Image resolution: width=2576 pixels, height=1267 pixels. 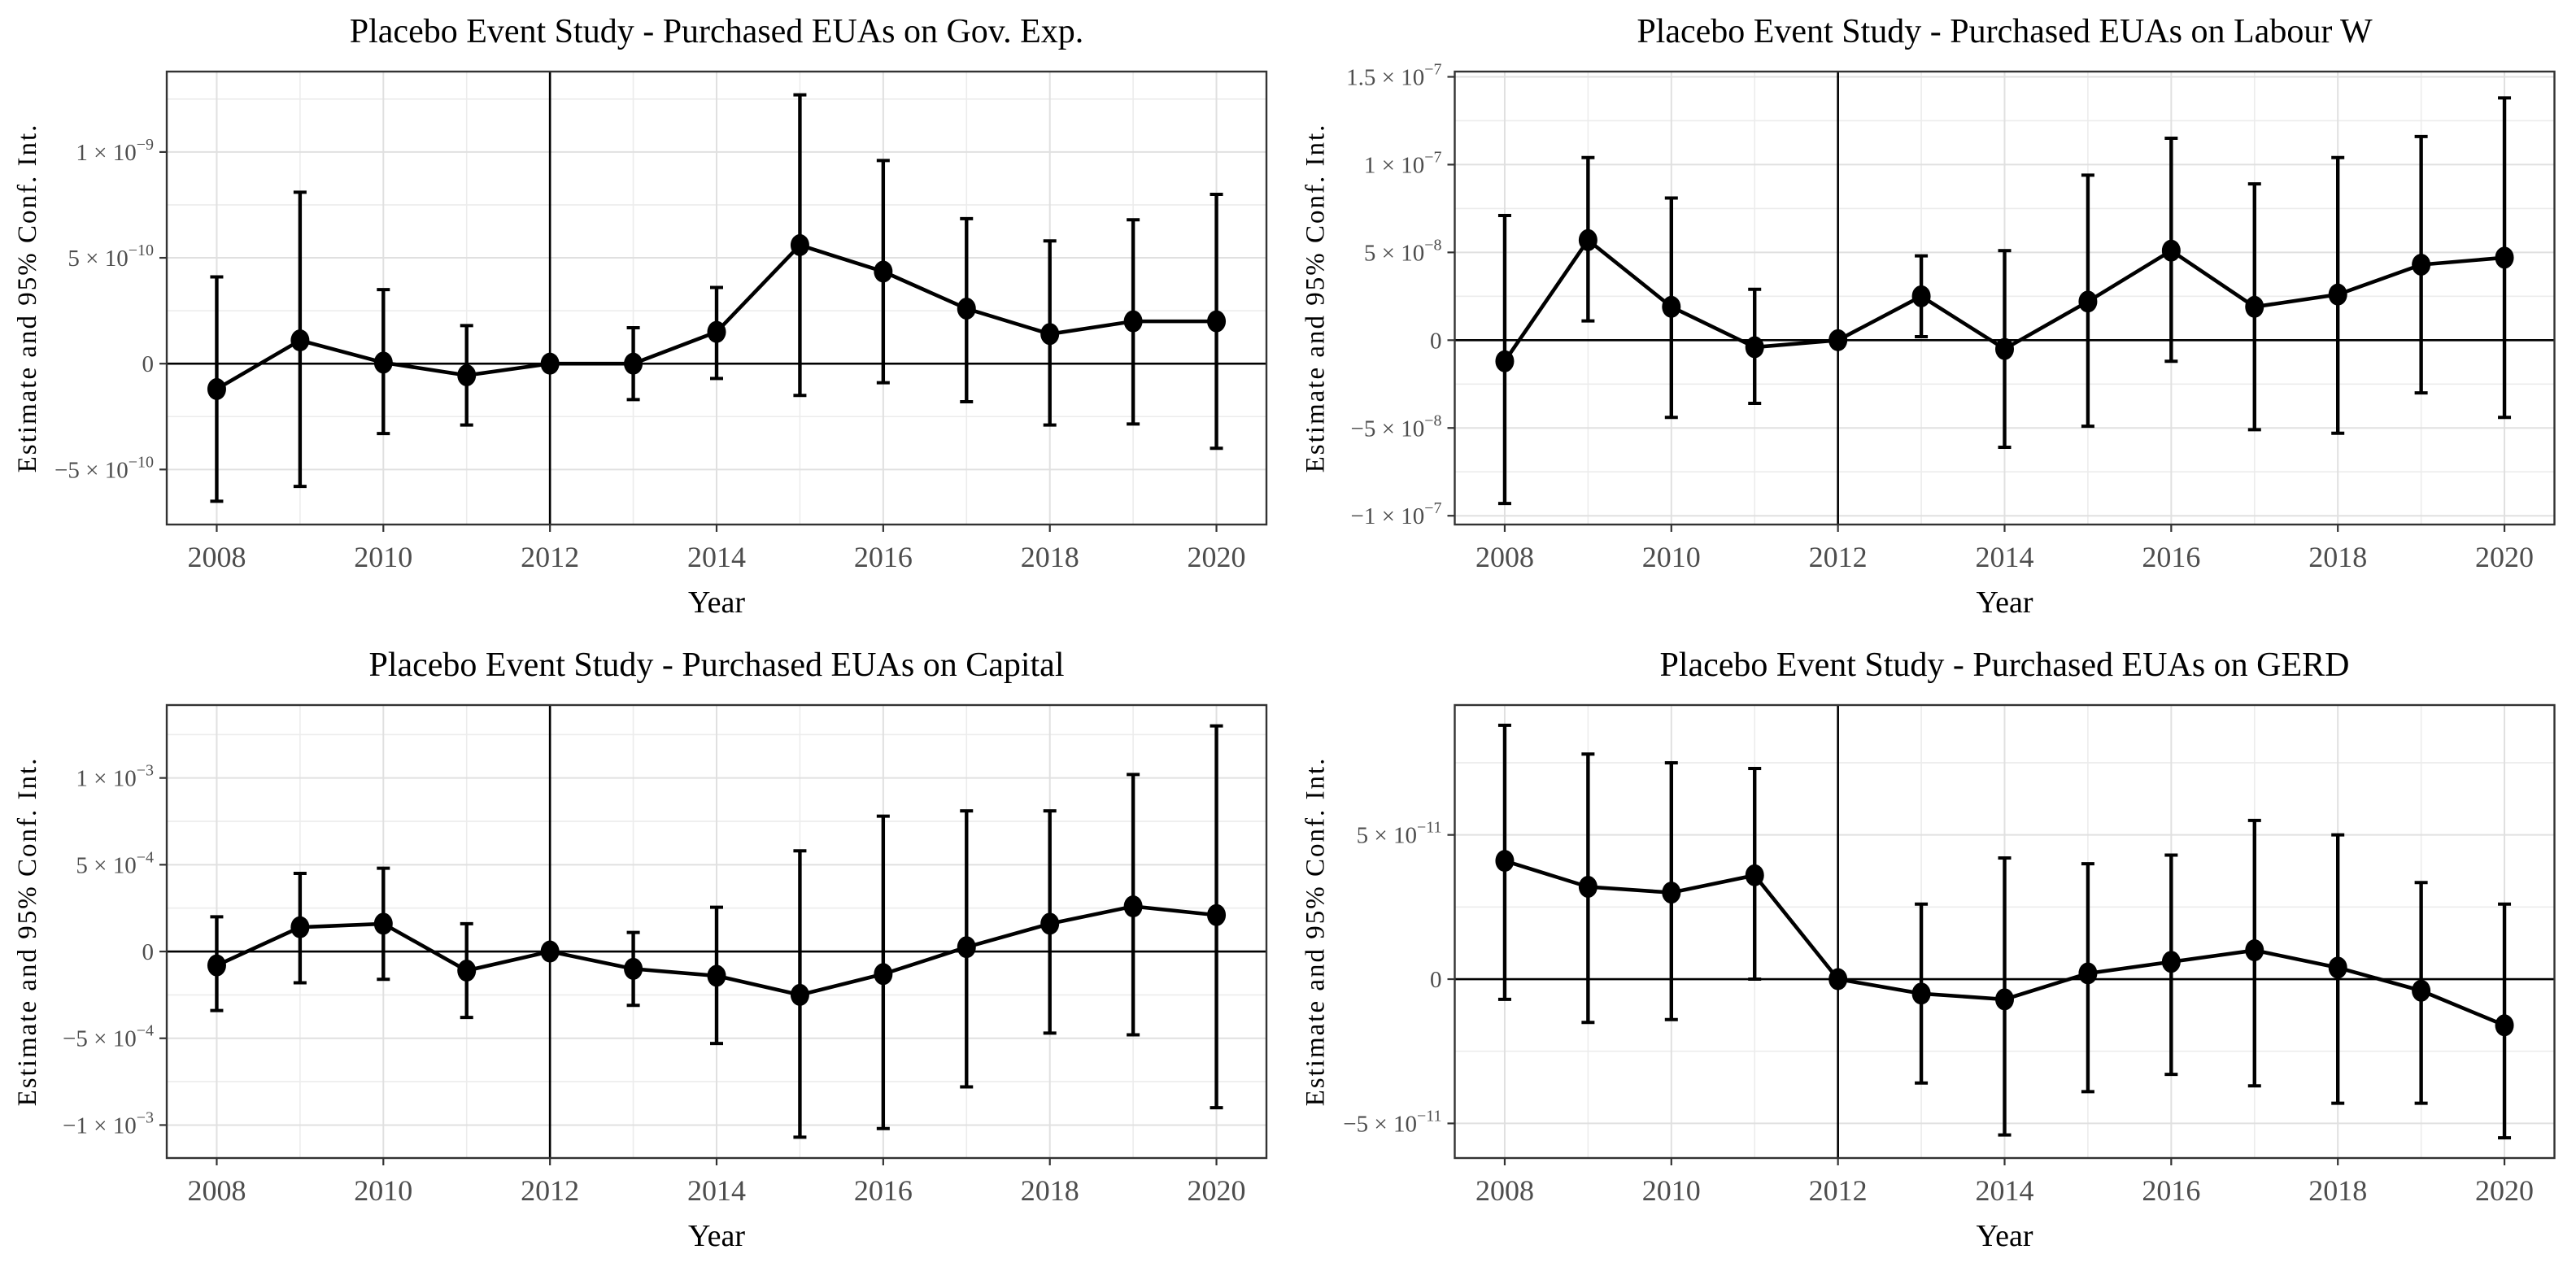 What do you see at coordinates (1392, 1122) in the screenshot?
I see `y-tick-label: −5 × 10⁻¹¹` at bounding box center [1392, 1122].